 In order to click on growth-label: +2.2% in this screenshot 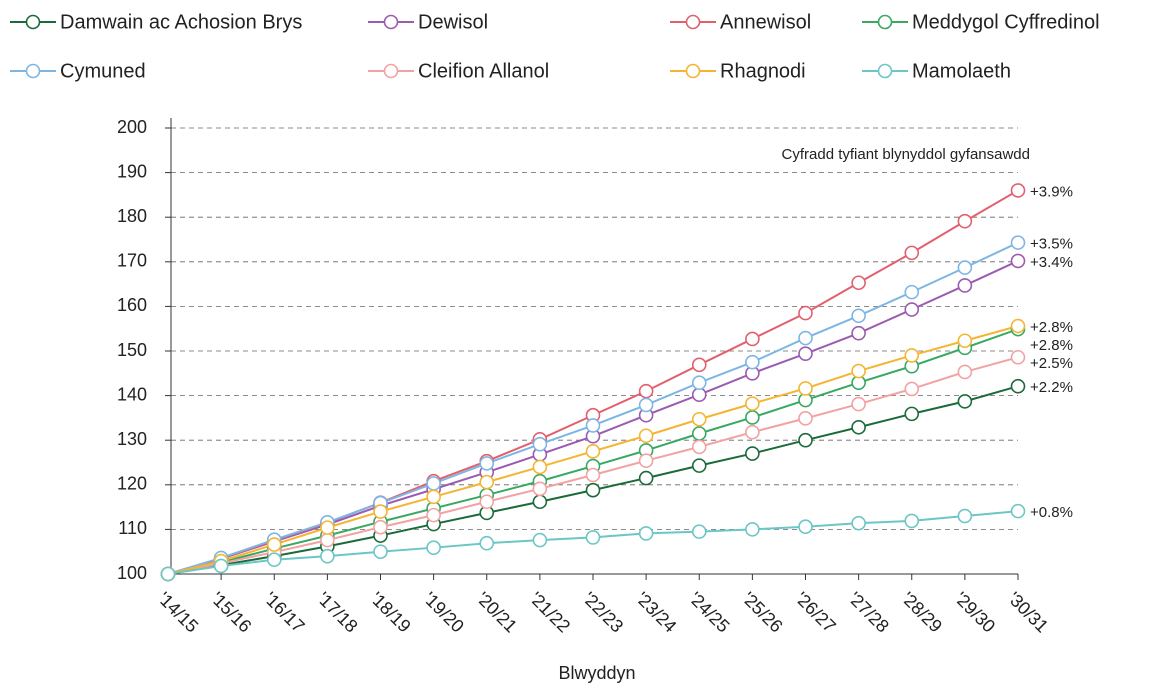, I will do `click(1051, 387)`.